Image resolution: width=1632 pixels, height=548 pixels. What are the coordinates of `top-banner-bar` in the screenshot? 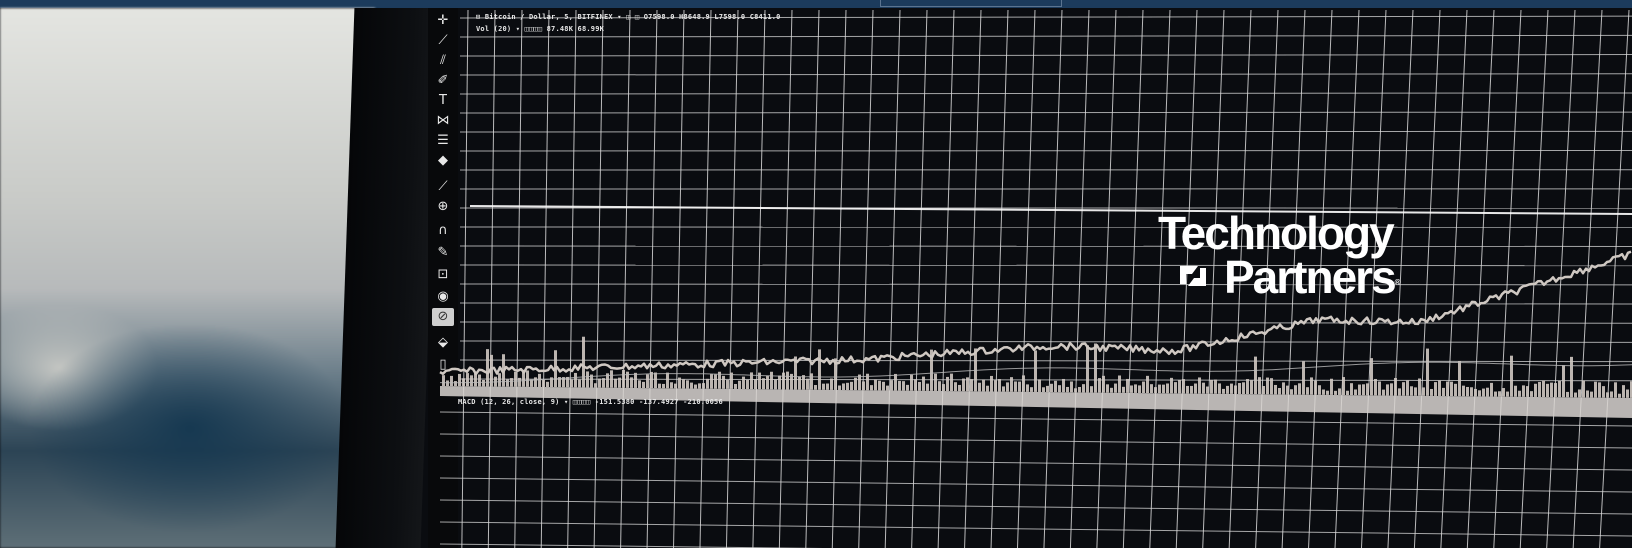 It's located at (816, 4).